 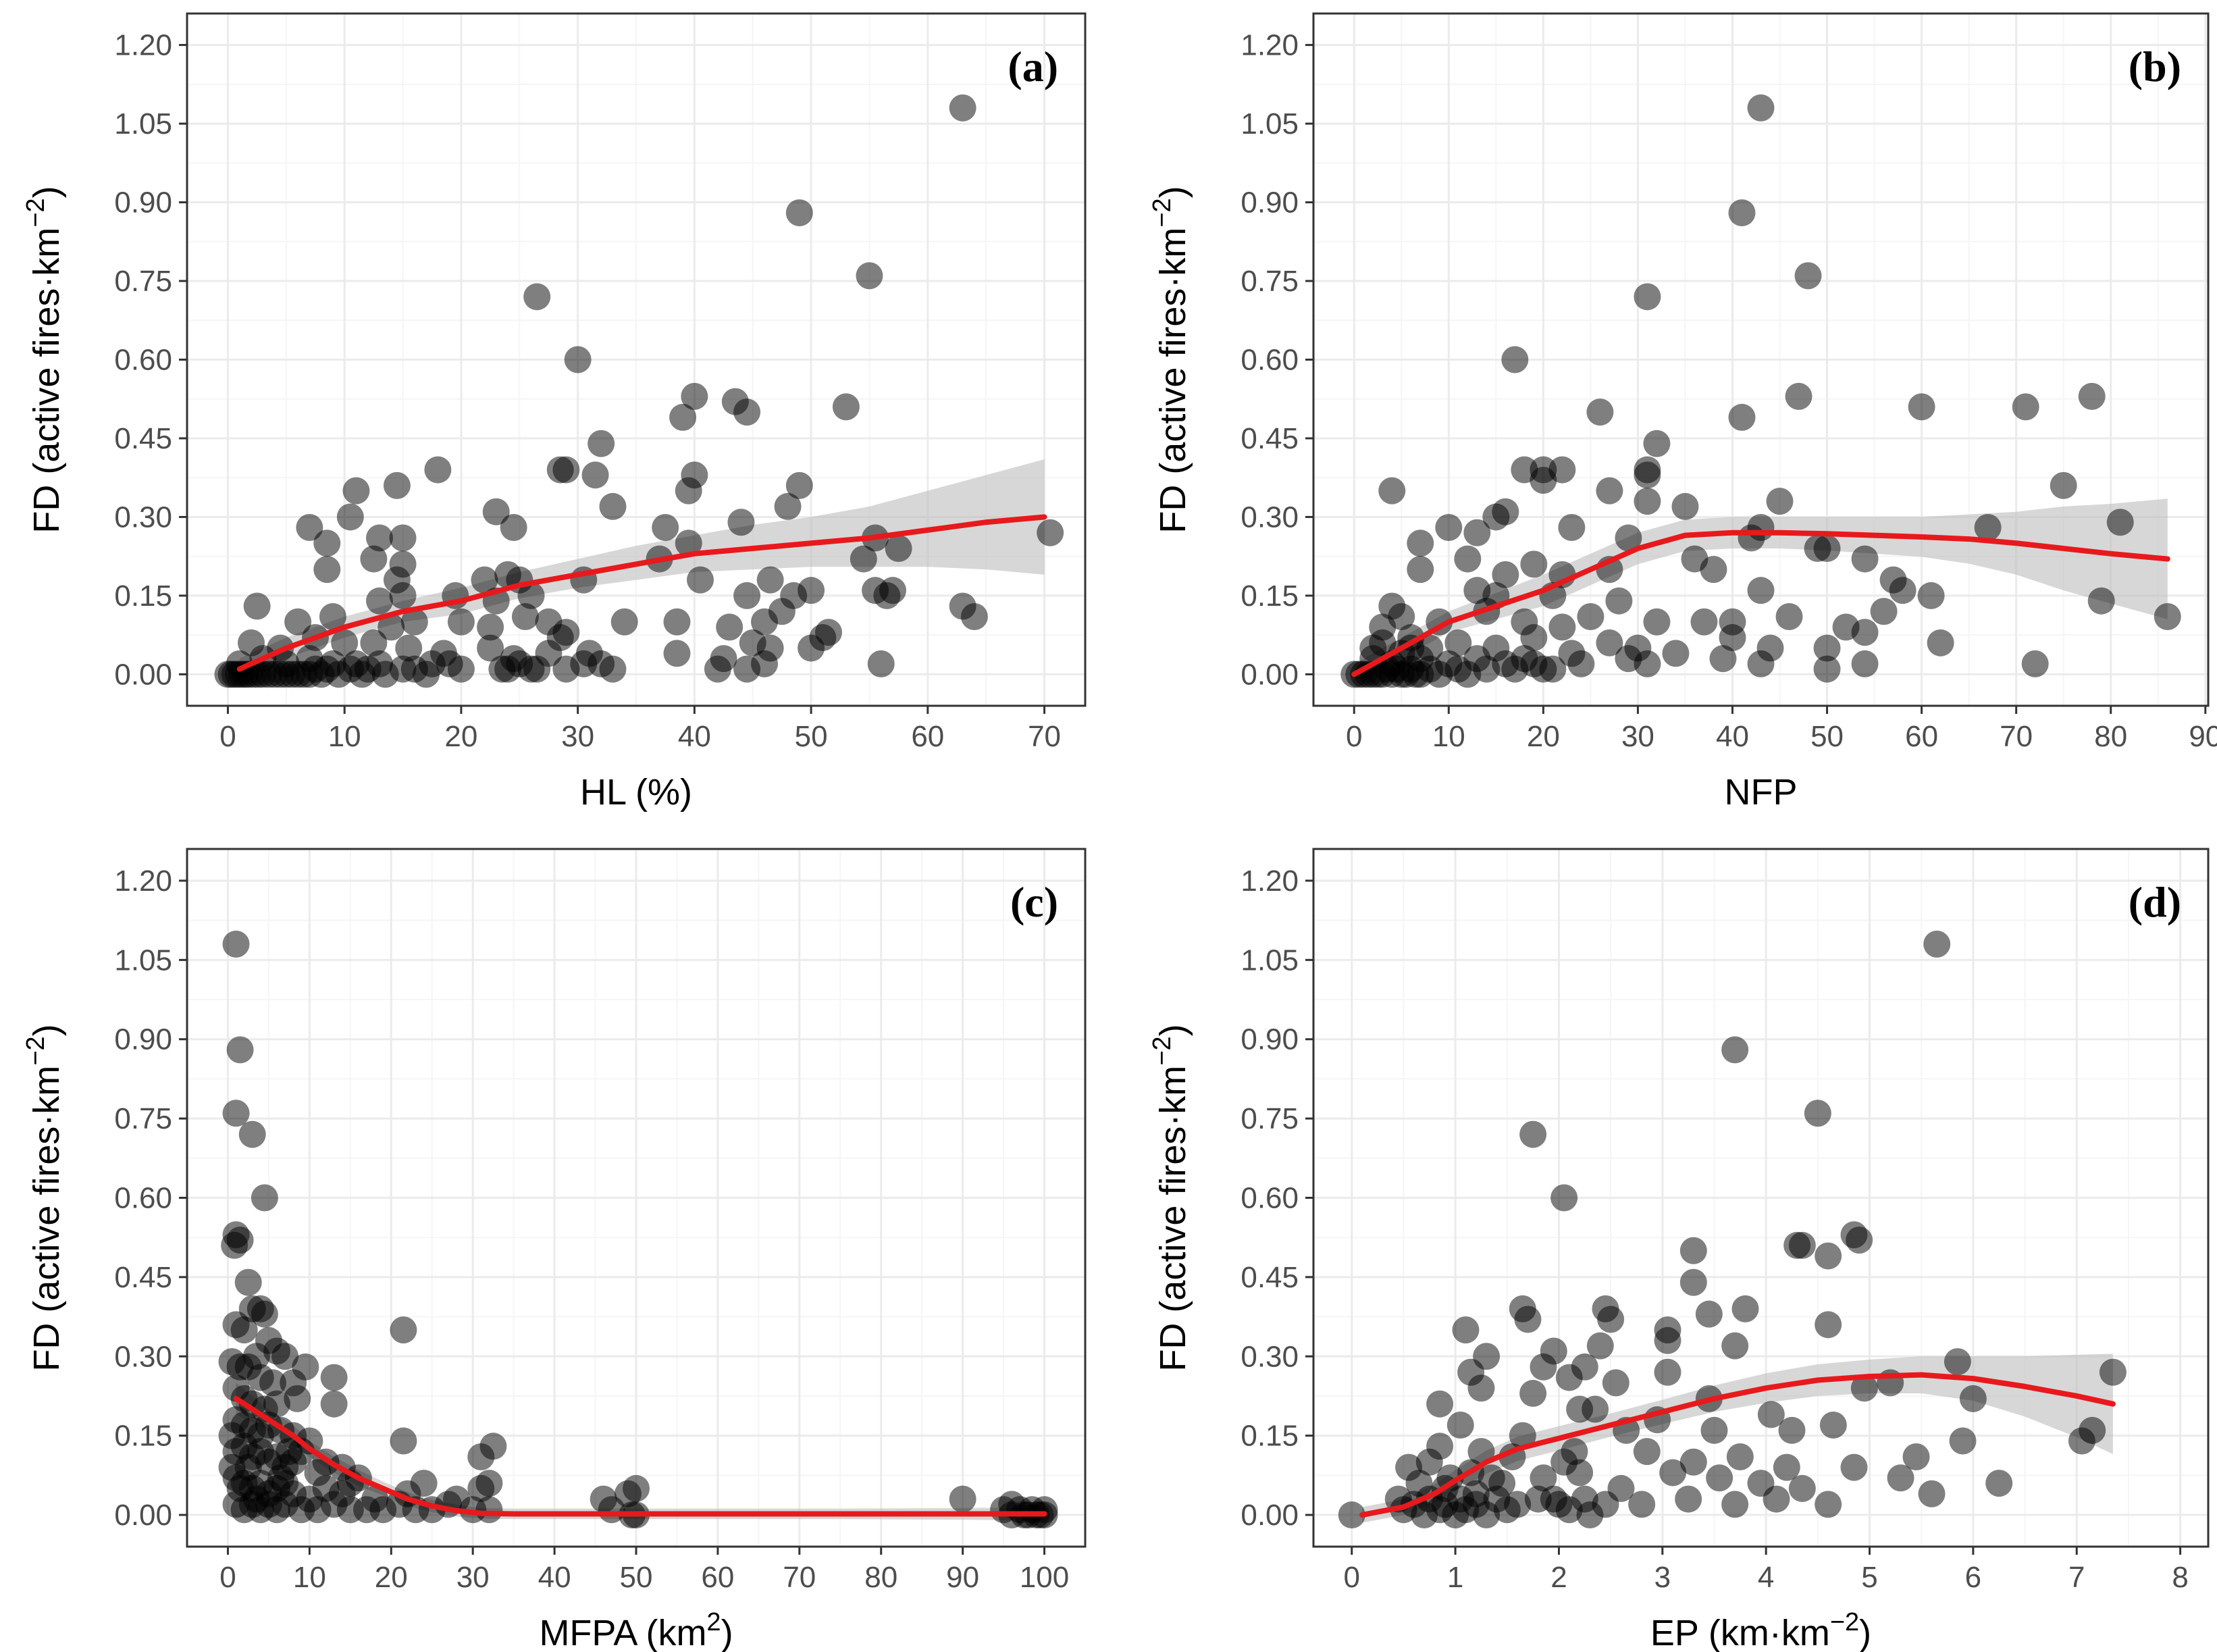 What do you see at coordinates (713, 1622) in the screenshot?
I see `x-axis-title-superscript: 2` at bounding box center [713, 1622].